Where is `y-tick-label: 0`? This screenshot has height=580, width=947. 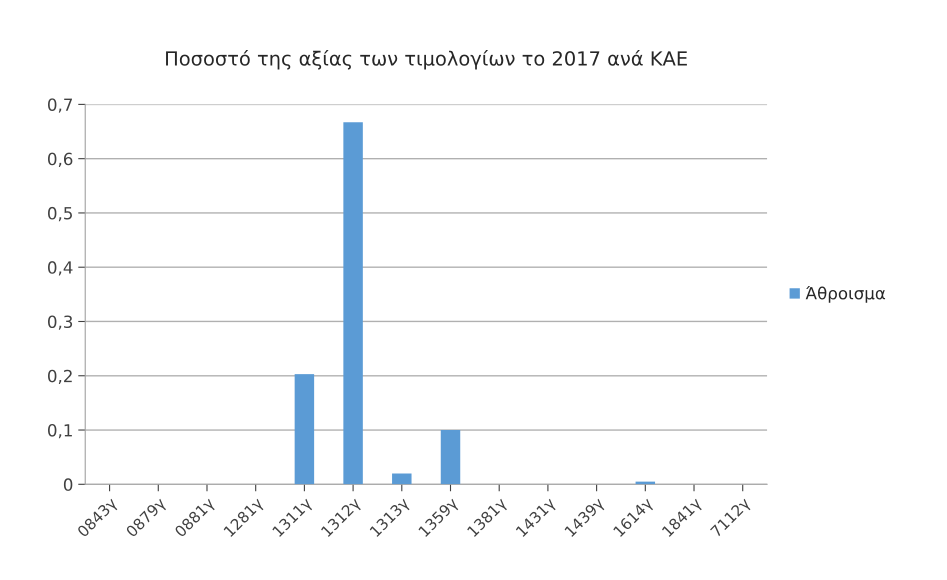 y-tick-label: 0 is located at coordinates (68, 484).